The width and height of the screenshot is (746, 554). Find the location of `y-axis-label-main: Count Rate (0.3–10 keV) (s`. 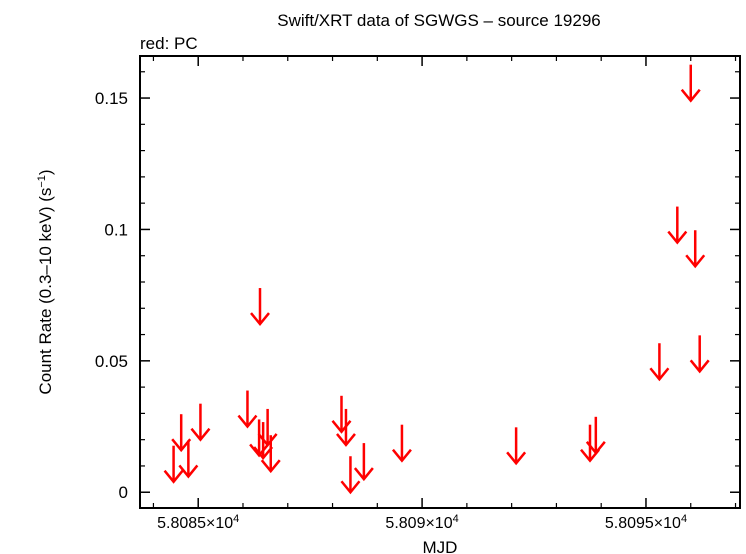

y-axis-label-main: Count Rate (0.3–10 keV) (s is located at coordinates (45, 291).